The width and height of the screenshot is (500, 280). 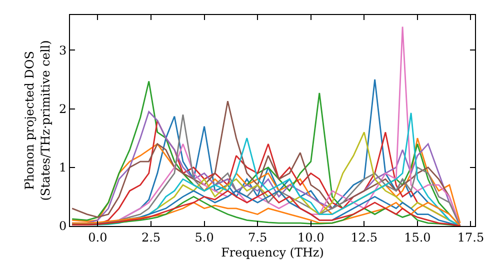 I want to click on y-axis-title: Phonon projected DOS (States/THz·primitive cell), so click(x=37, y=120).